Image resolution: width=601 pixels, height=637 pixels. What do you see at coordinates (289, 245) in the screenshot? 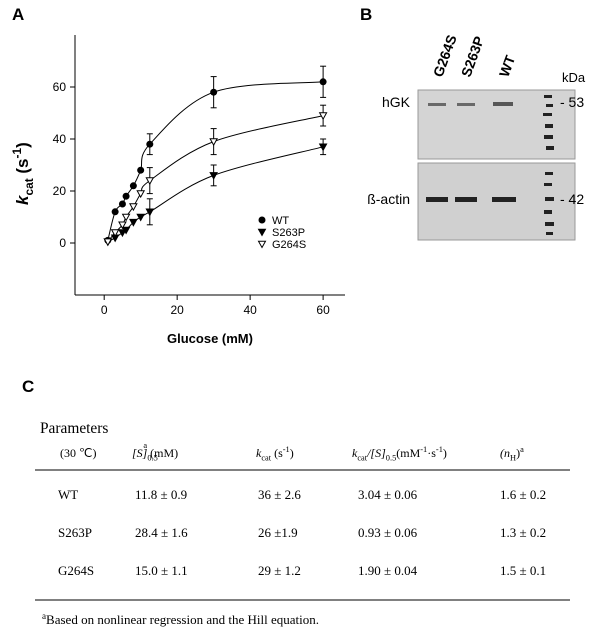
I see `legend-label: G264S` at bounding box center [289, 245].